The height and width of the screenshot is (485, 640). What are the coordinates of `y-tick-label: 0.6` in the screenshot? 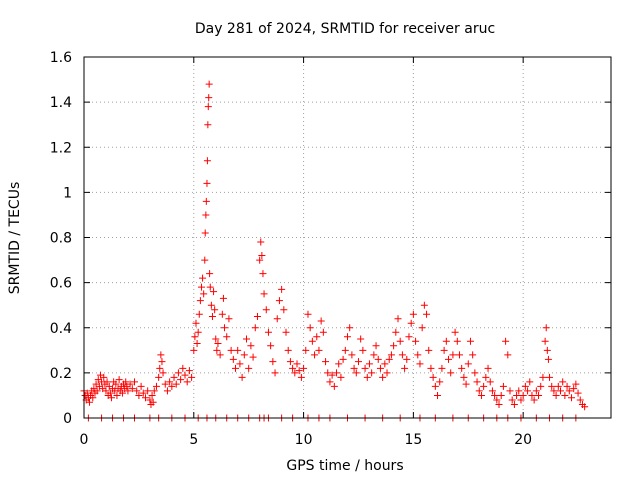 It's located at (61, 284).